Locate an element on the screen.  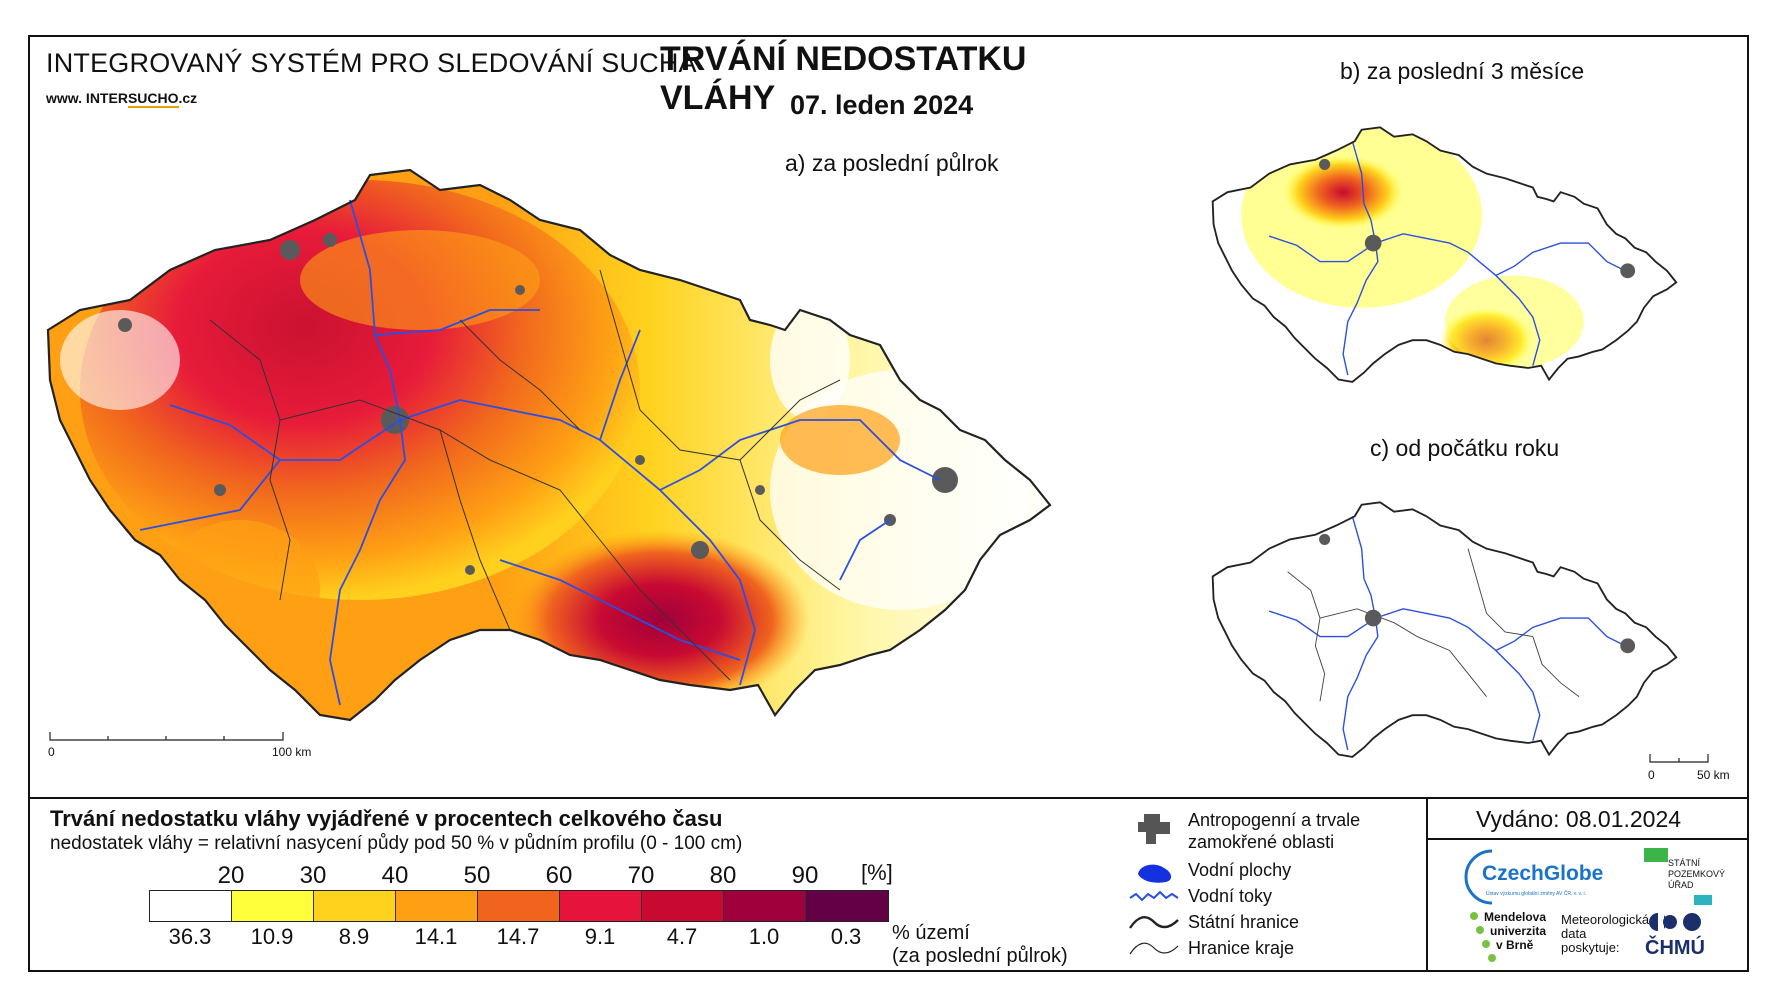
main-scalebar is located at coordinates (166, 736).